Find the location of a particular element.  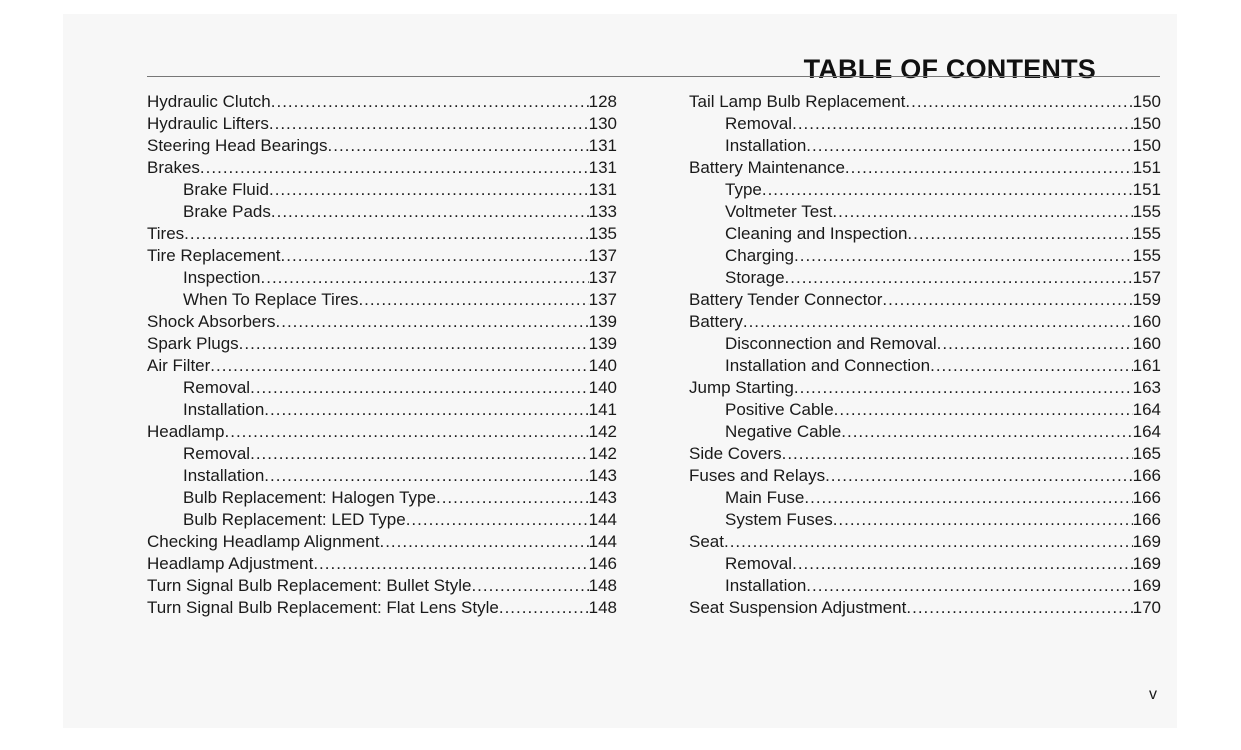

toc-entry: Bulb Replacement: Halogen Type 143 is located at coordinates (382, 498).